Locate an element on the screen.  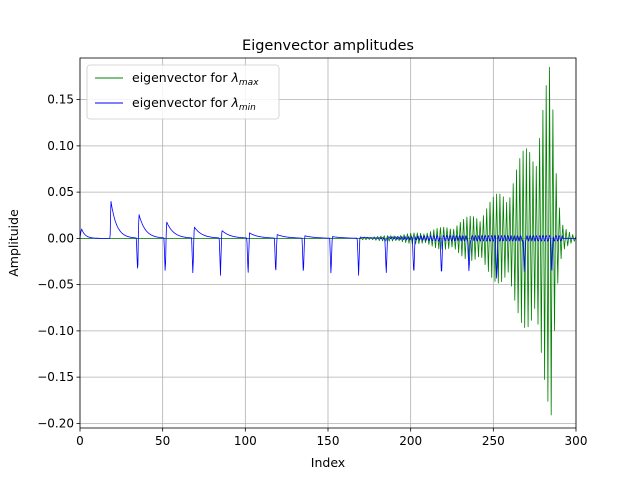
y-tick-label: −0.10 is located at coordinates (55, 331).